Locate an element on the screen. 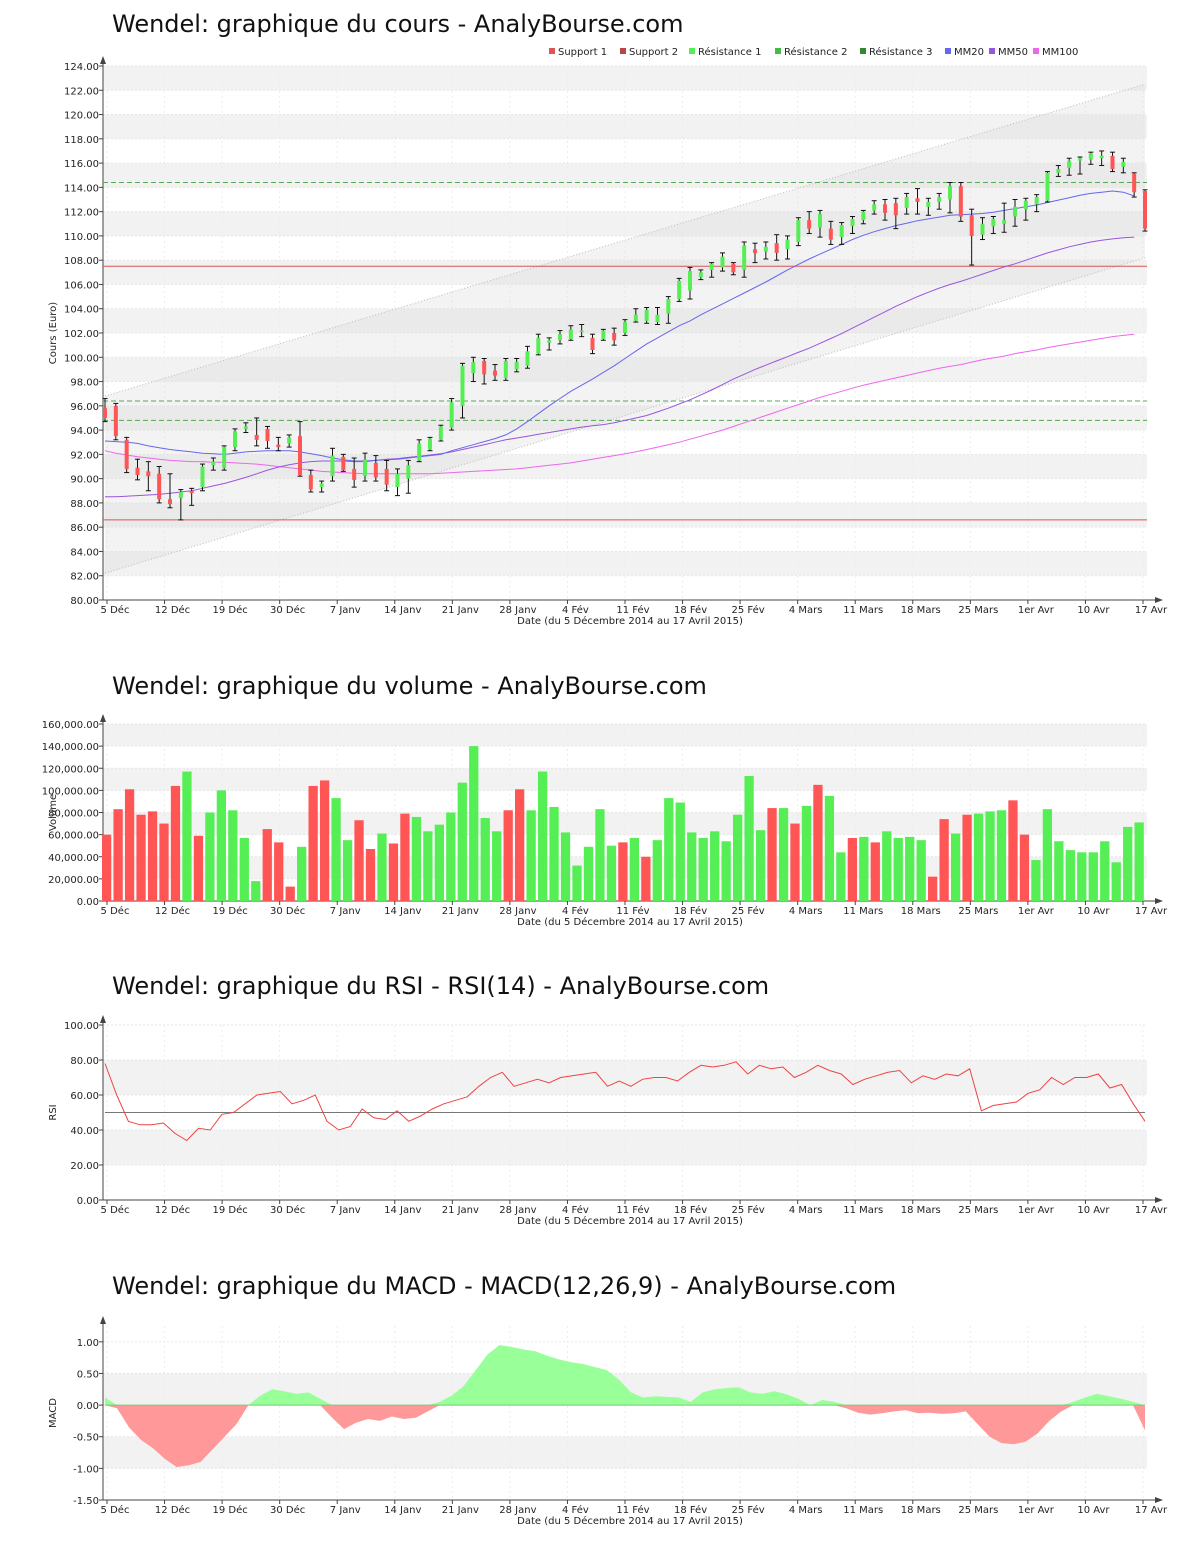 This screenshot has height=1550, width=1200. y-tick-label: 120.00 is located at coordinates (81, 116).